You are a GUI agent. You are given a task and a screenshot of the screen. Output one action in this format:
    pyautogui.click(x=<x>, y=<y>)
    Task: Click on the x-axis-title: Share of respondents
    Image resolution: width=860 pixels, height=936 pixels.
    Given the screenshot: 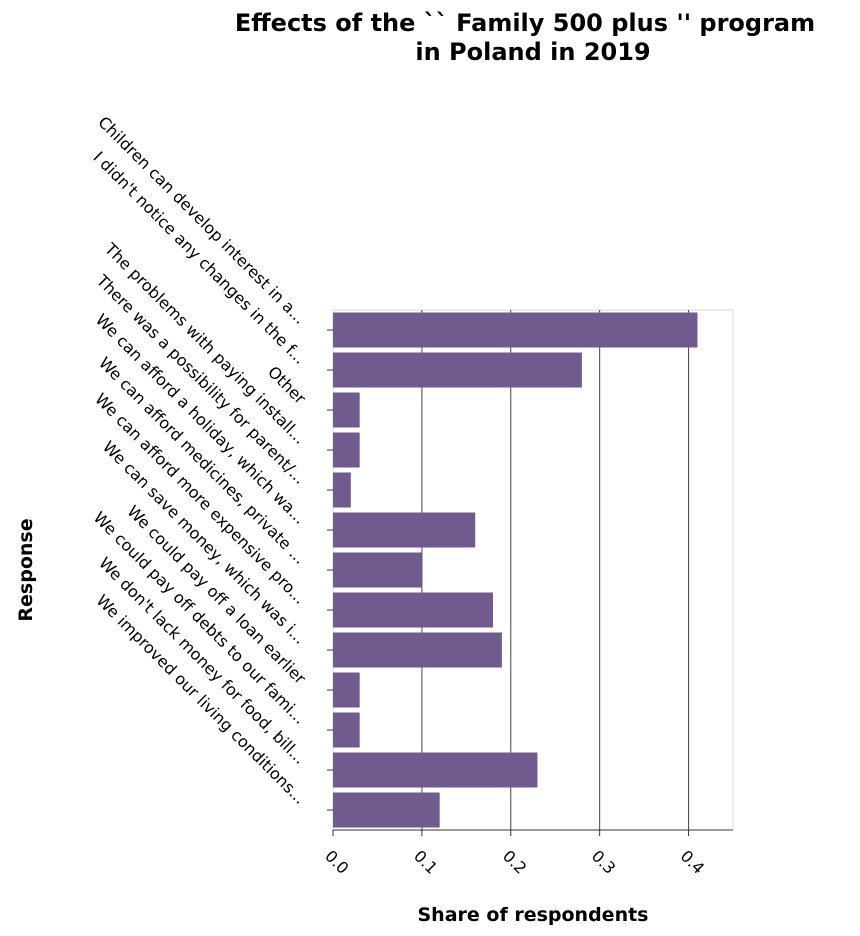 What is the action you would take?
    pyautogui.click(x=533, y=915)
    